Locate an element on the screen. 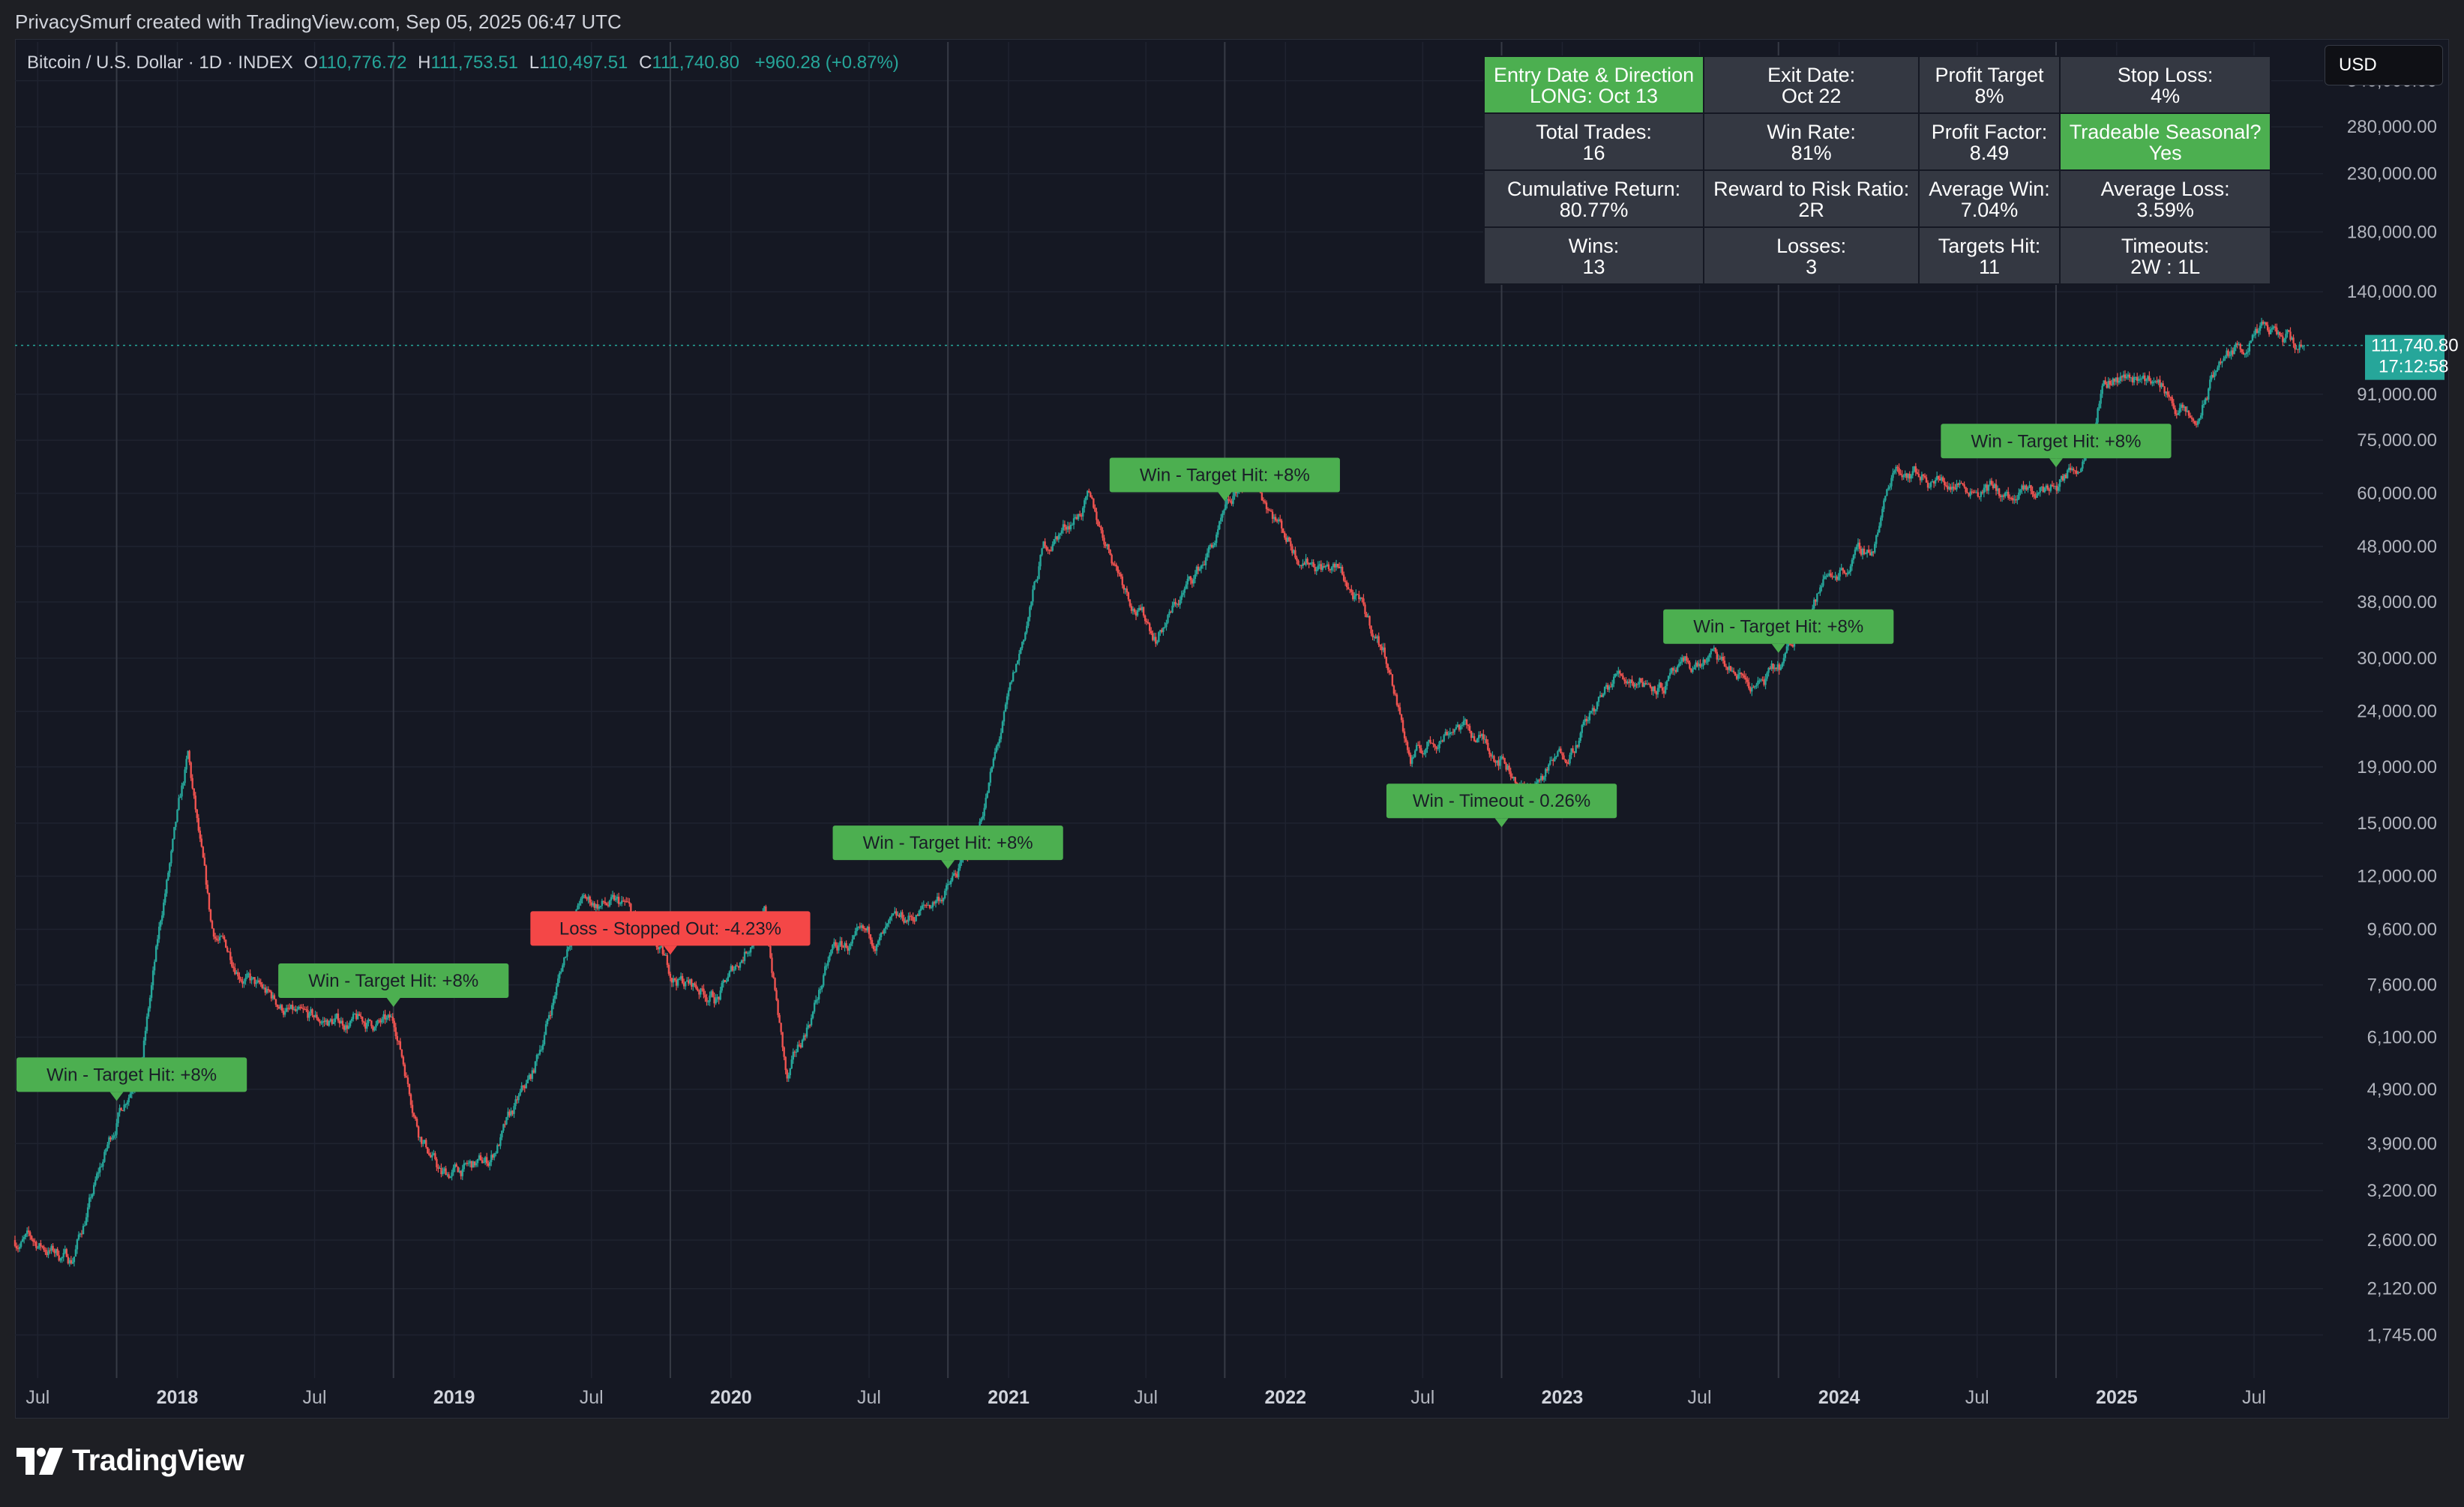  trade-label: Loss - Stopped Out: -4.23% is located at coordinates (670, 933).